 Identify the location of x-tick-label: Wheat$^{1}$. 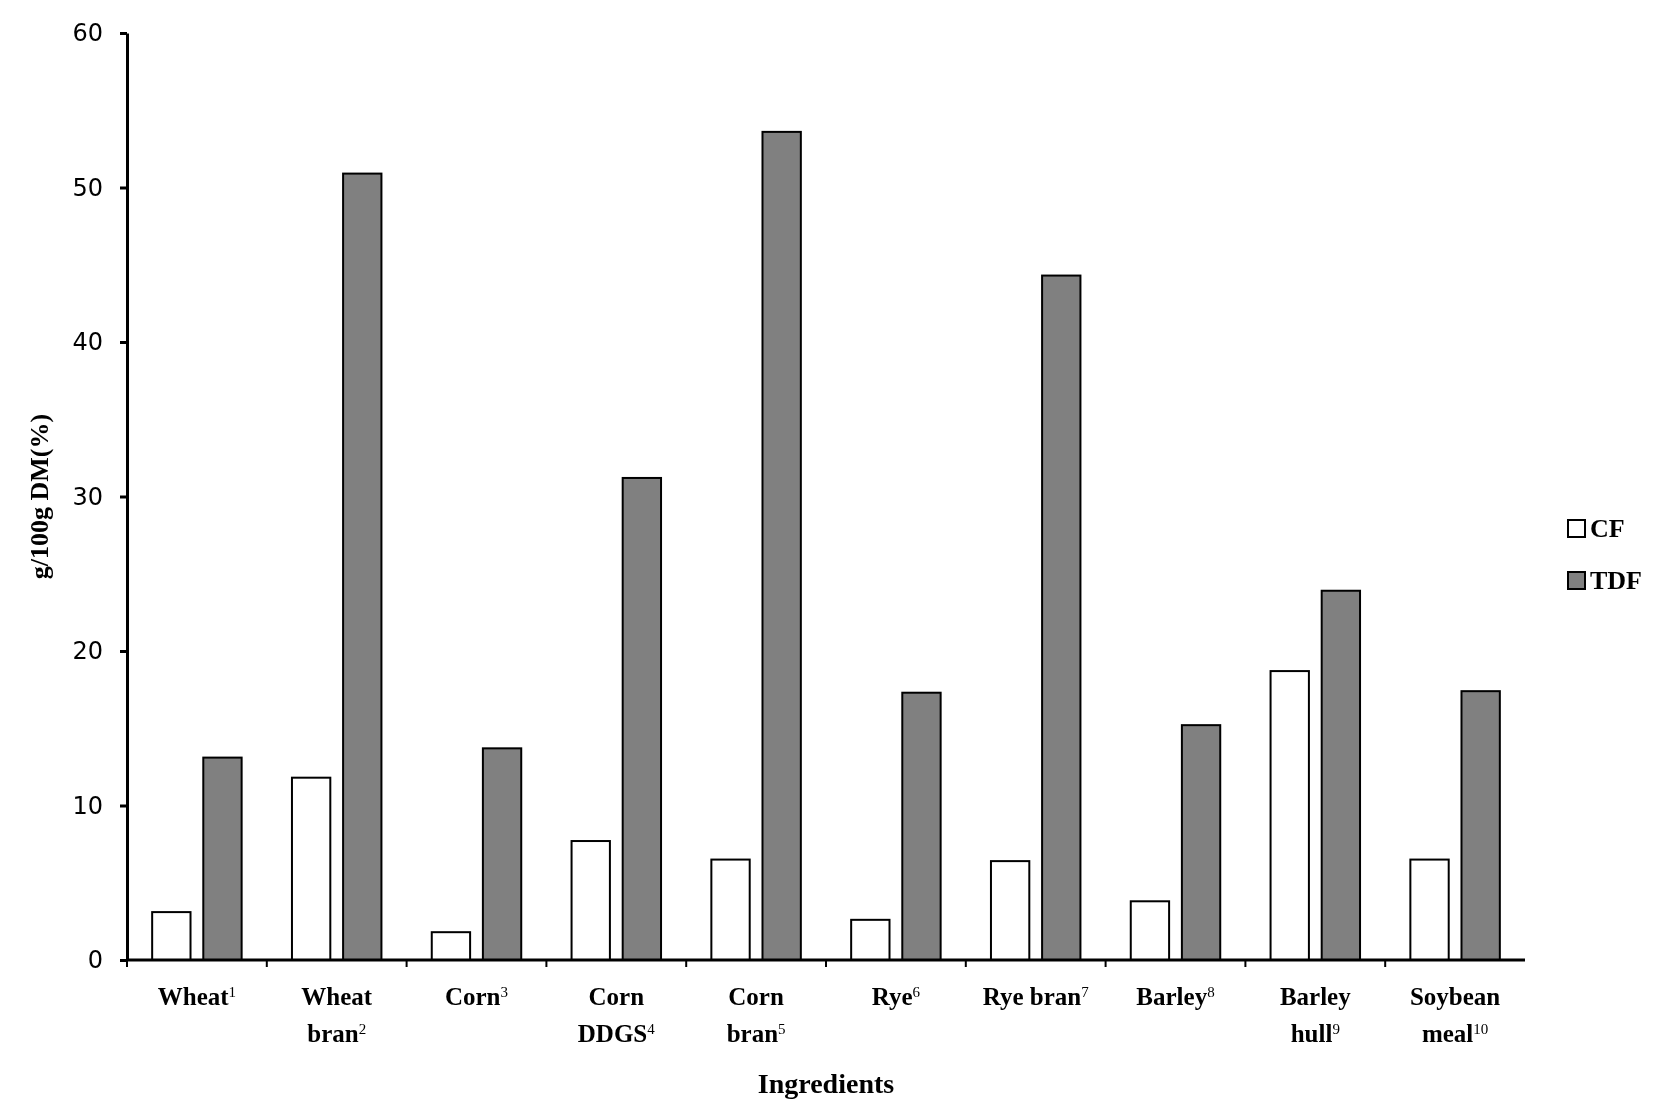
(197, 996).